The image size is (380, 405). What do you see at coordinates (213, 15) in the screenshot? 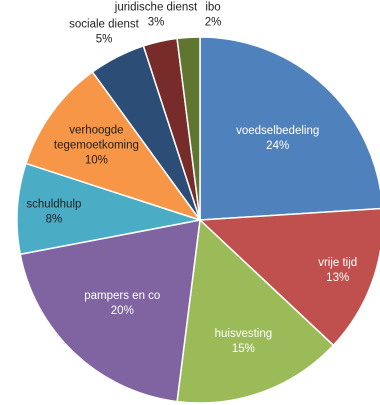
I see `pie-label-ibo: ibo 2%` at bounding box center [213, 15].